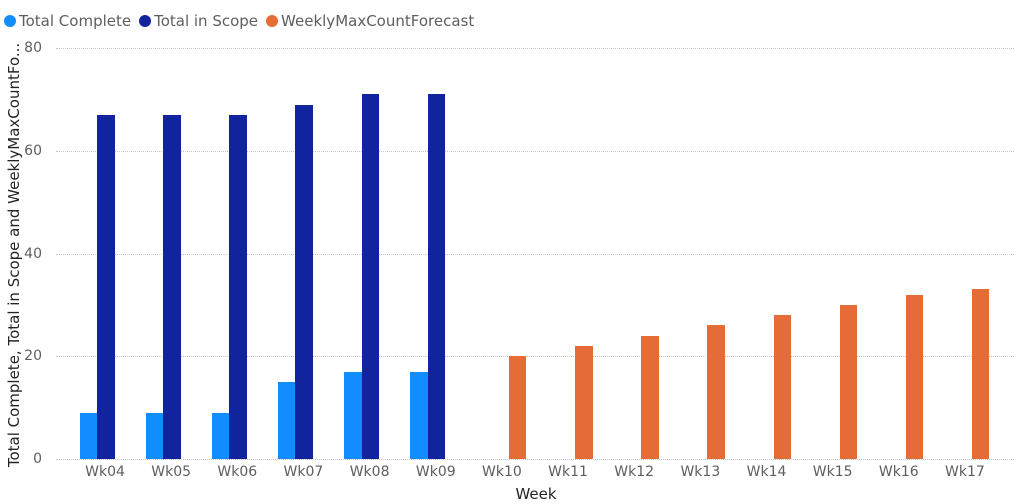 The image size is (1023, 504). What do you see at coordinates (75, 21) in the screenshot?
I see `legend-label: Total Complete` at bounding box center [75, 21].